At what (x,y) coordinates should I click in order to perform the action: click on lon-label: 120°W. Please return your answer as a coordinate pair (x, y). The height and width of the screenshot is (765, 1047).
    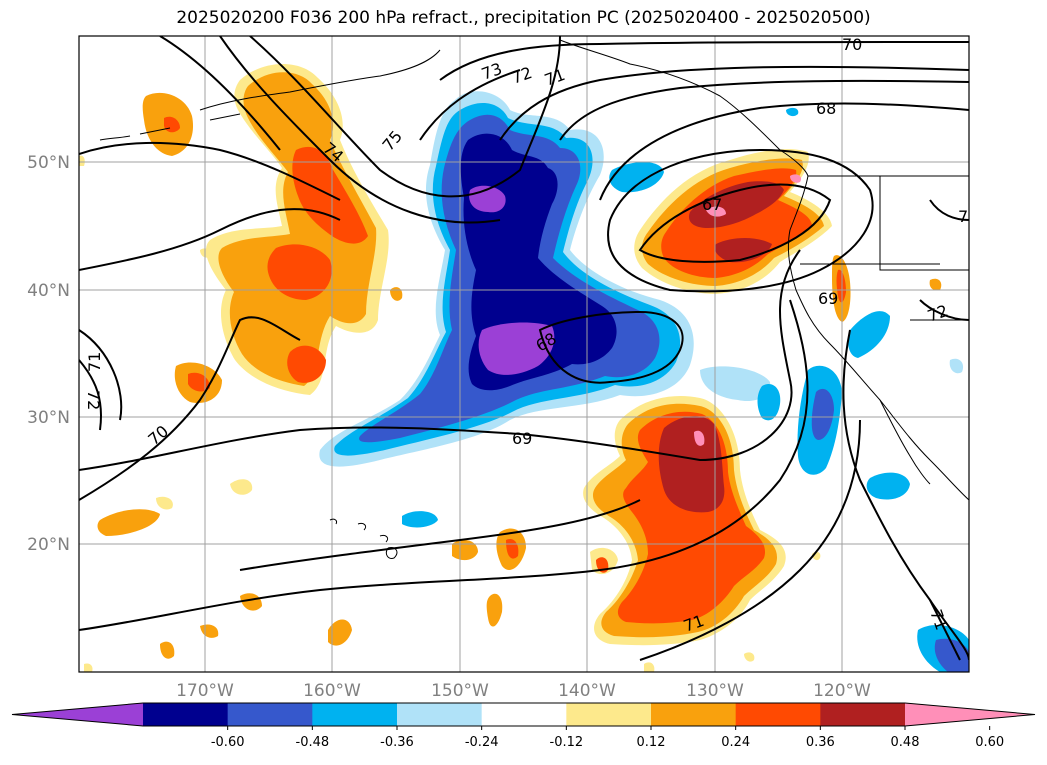
    Looking at the image, I should click on (842, 691).